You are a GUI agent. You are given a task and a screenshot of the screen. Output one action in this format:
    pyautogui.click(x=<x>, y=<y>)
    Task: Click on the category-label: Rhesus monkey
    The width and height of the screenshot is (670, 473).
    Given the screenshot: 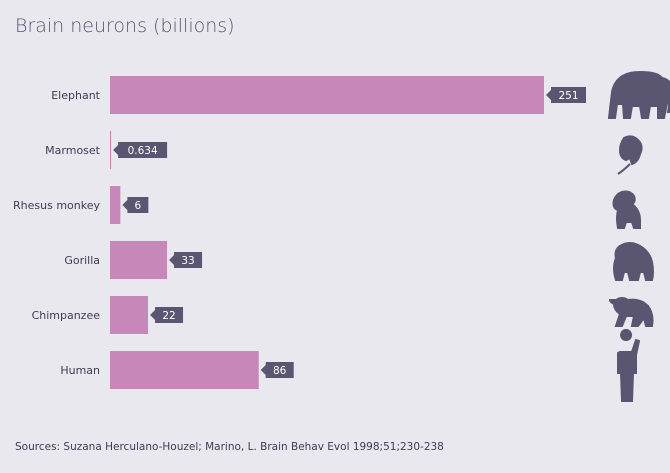 What is the action you would take?
    pyautogui.click(x=56, y=205)
    